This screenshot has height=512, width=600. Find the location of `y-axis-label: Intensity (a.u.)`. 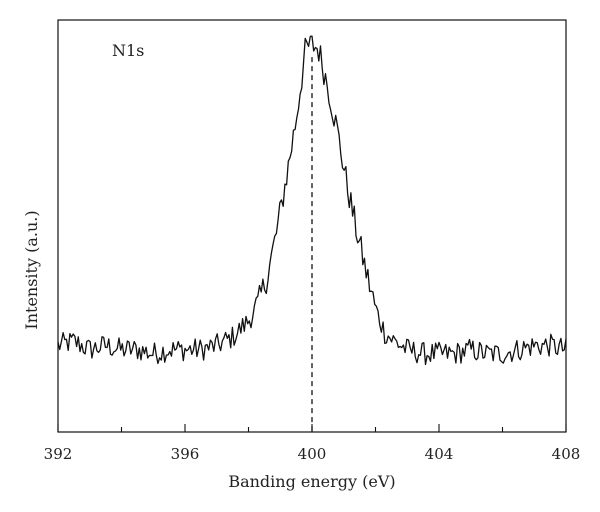

y-axis-label: Intensity (a.u.) is located at coordinates (31, 269).